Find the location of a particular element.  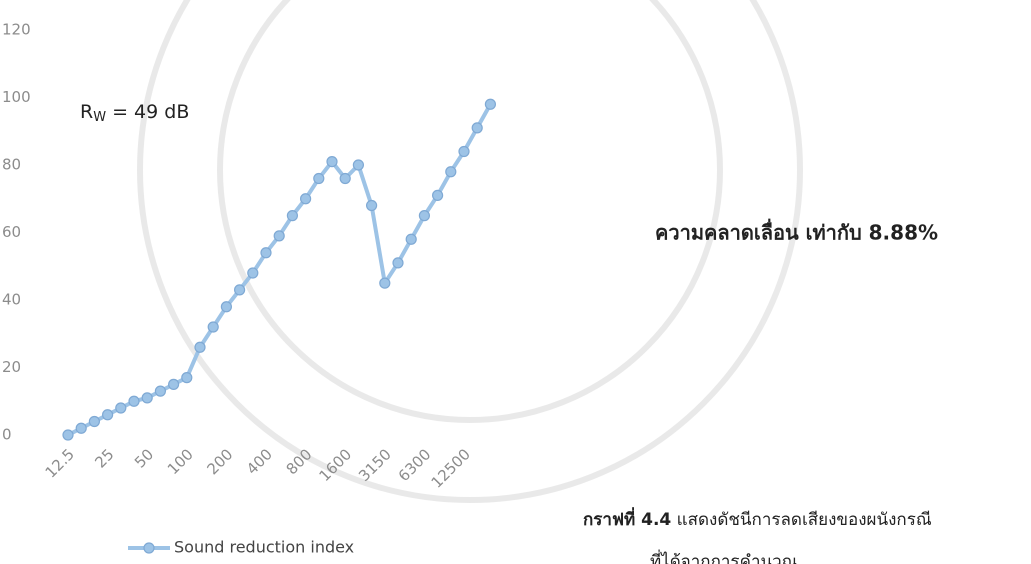

x-tick-label: 12.5 is located at coordinates (60, 463).